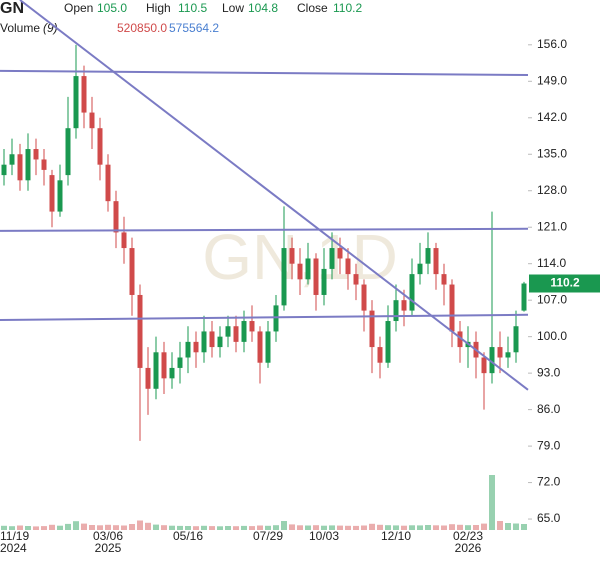  What do you see at coordinates (194, 28) in the screenshot?
I see `volume-ma-value: 575564.2` at bounding box center [194, 28].